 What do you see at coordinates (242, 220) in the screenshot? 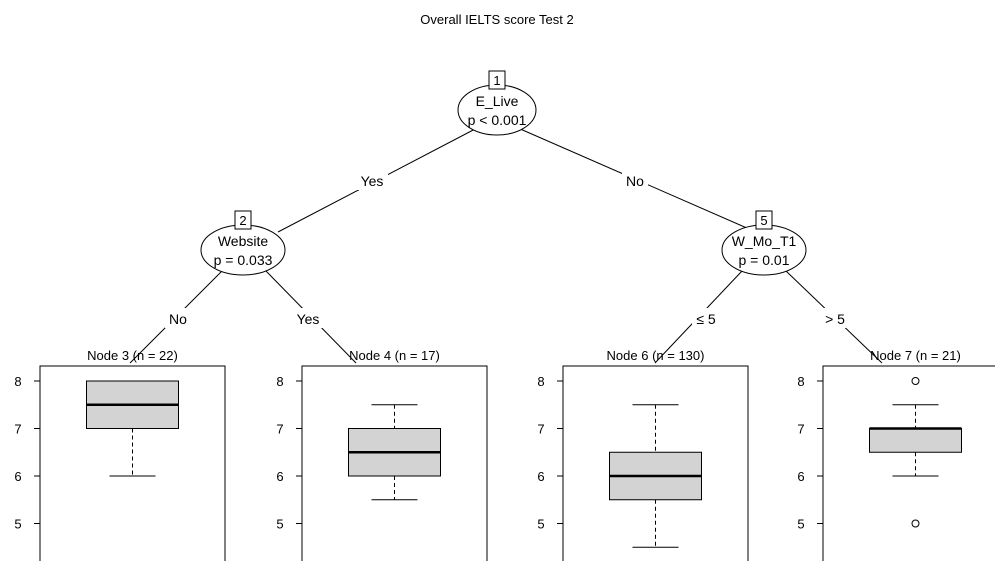
I see `node-id-2: 2` at bounding box center [242, 220].